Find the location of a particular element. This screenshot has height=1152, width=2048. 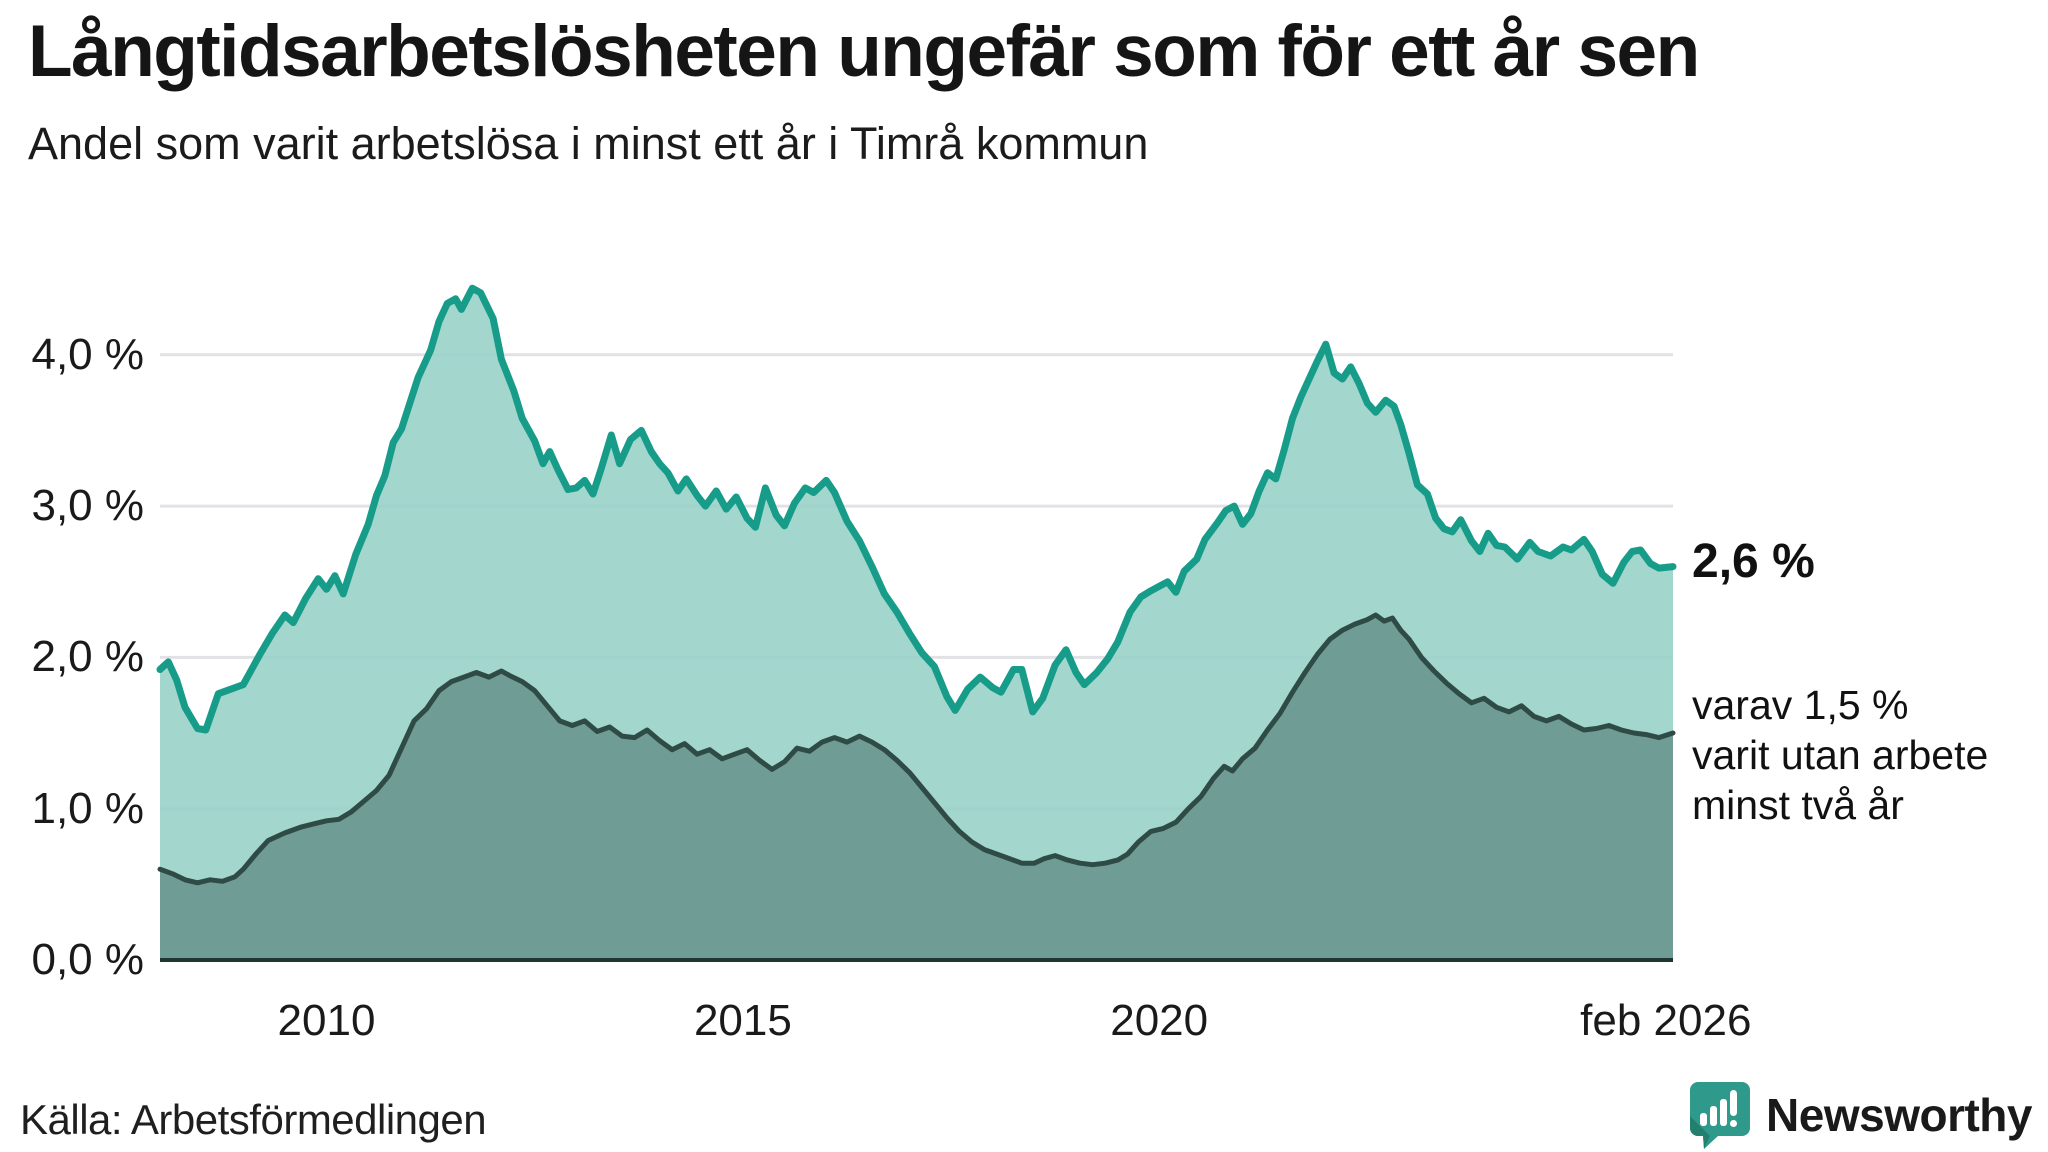

exclamation-bar is located at coordinates (1734, 1103).